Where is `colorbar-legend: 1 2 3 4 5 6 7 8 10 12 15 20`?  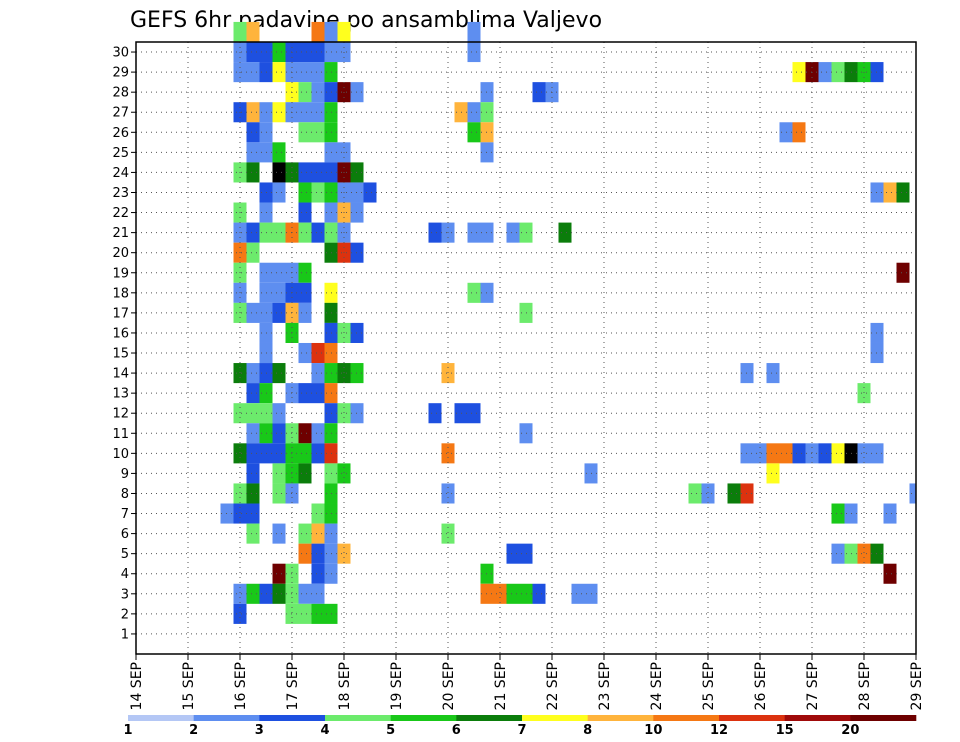
colorbar-legend: 1 2 3 4 5 6 7 8 10 12 15 20 is located at coordinates (520, 726).